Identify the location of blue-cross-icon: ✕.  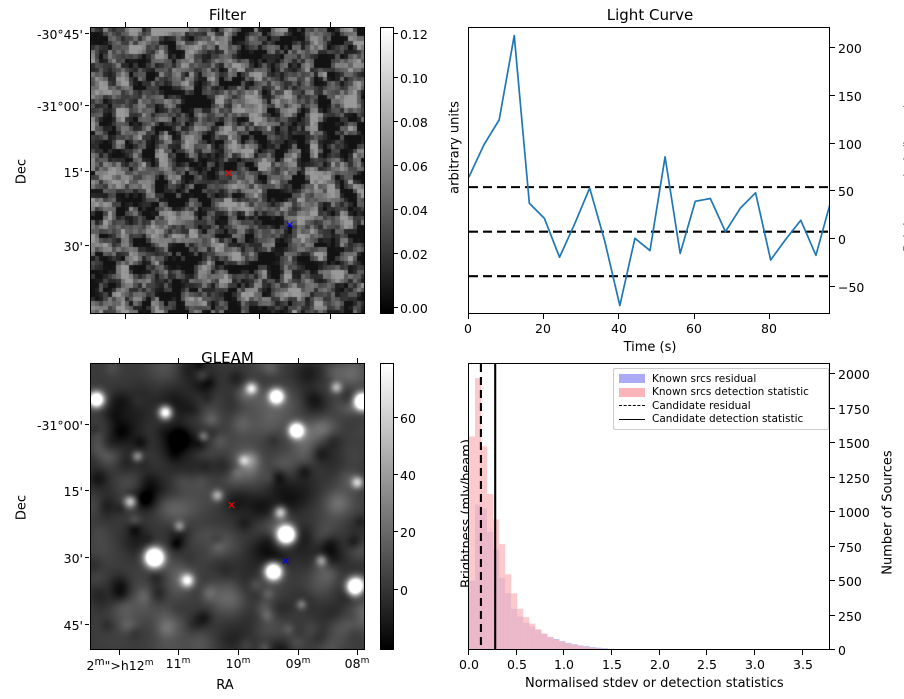
(290, 225).